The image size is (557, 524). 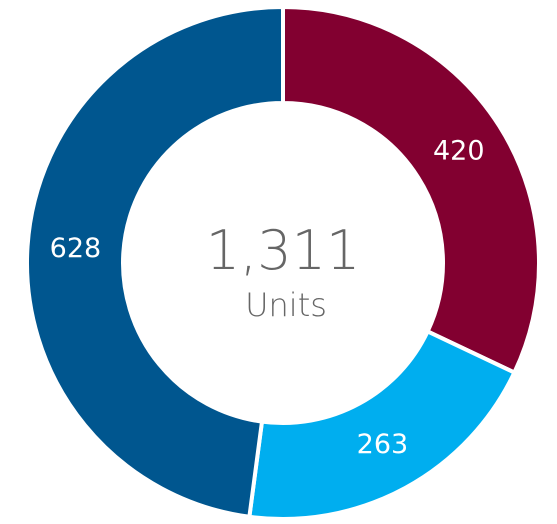 I want to click on value-label: 263, so click(x=383, y=444).